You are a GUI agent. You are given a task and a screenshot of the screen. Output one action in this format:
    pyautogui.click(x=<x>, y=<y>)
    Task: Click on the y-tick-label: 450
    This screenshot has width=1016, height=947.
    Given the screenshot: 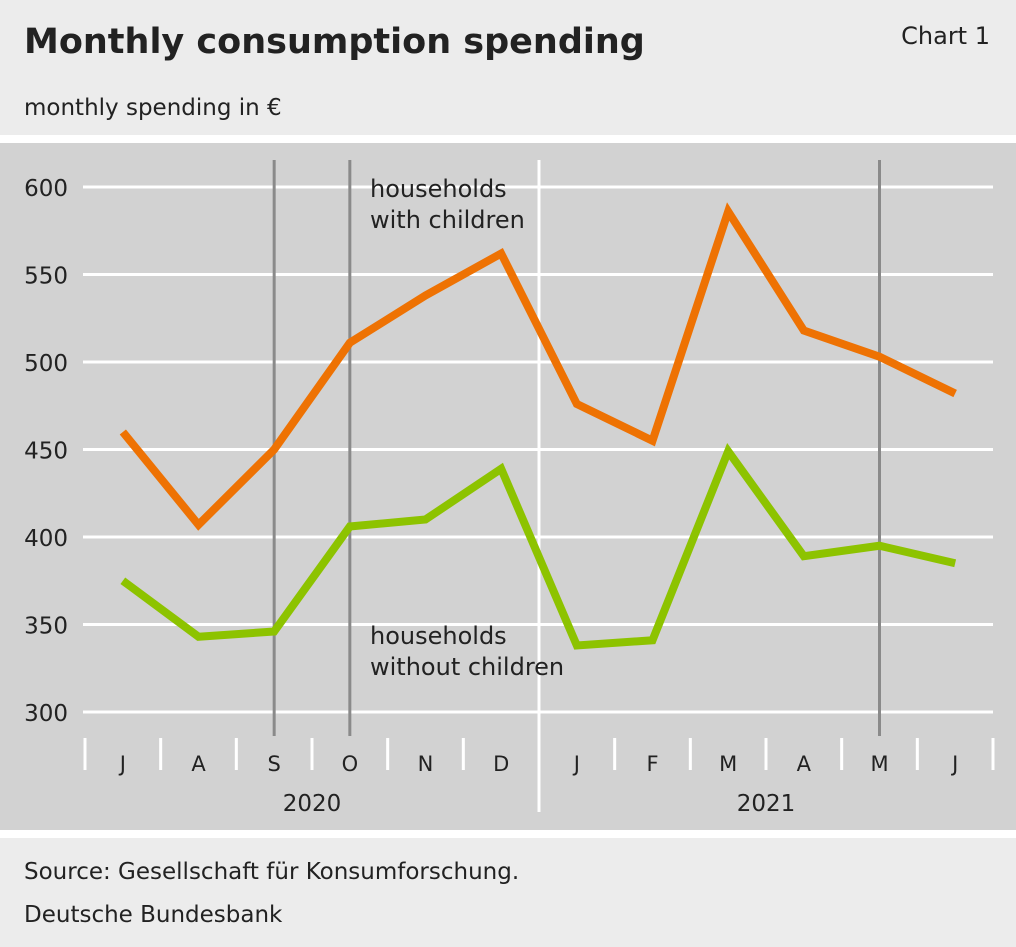 What is the action you would take?
    pyautogui.click(x=46, y=452)
    